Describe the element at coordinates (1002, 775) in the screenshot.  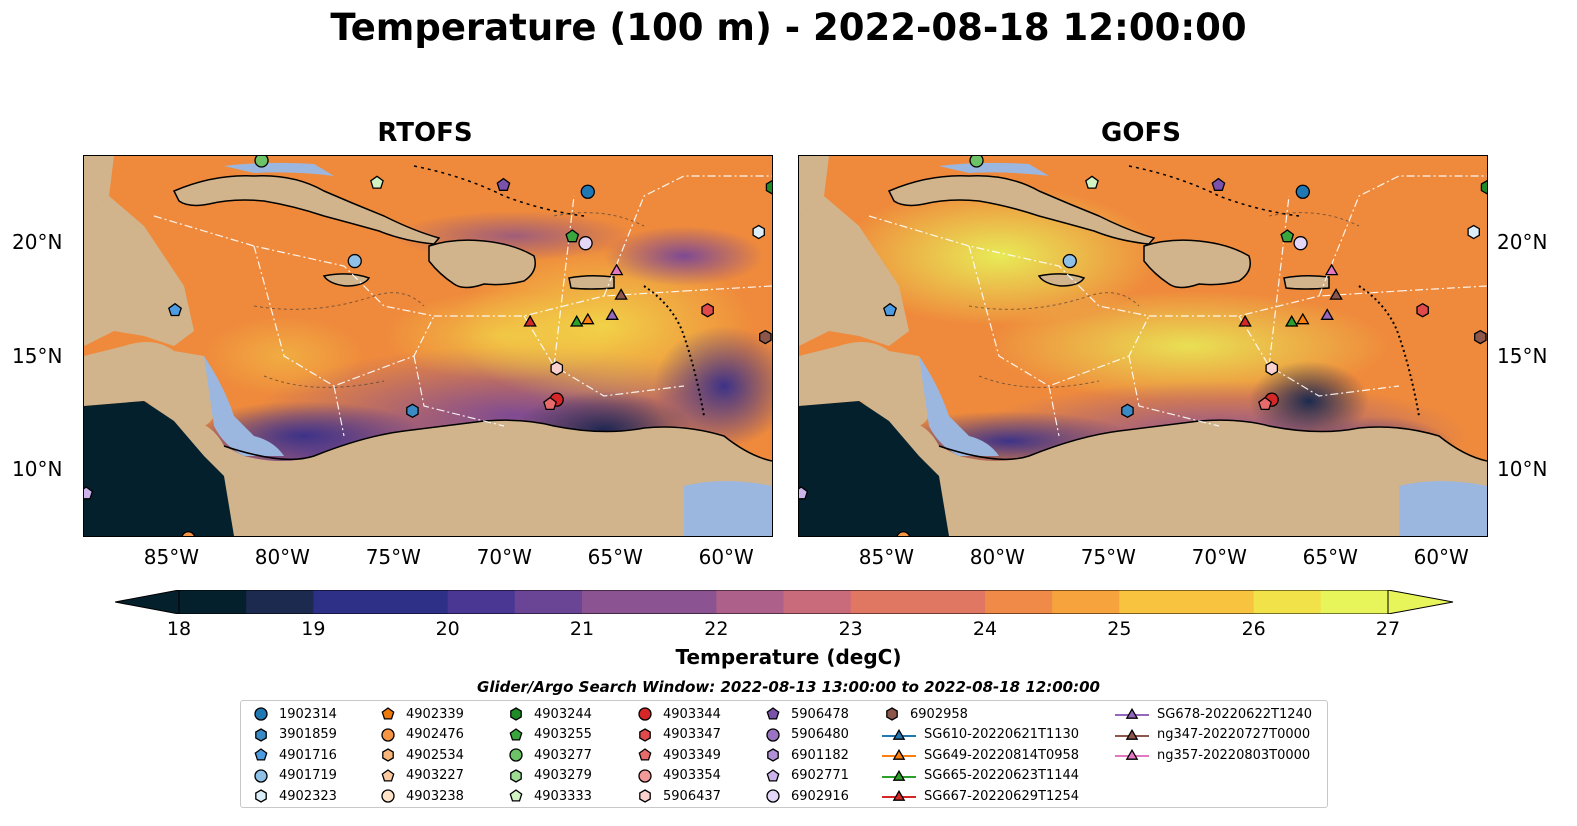
I see `legend-label: SG665-20220623T1144` at that location.